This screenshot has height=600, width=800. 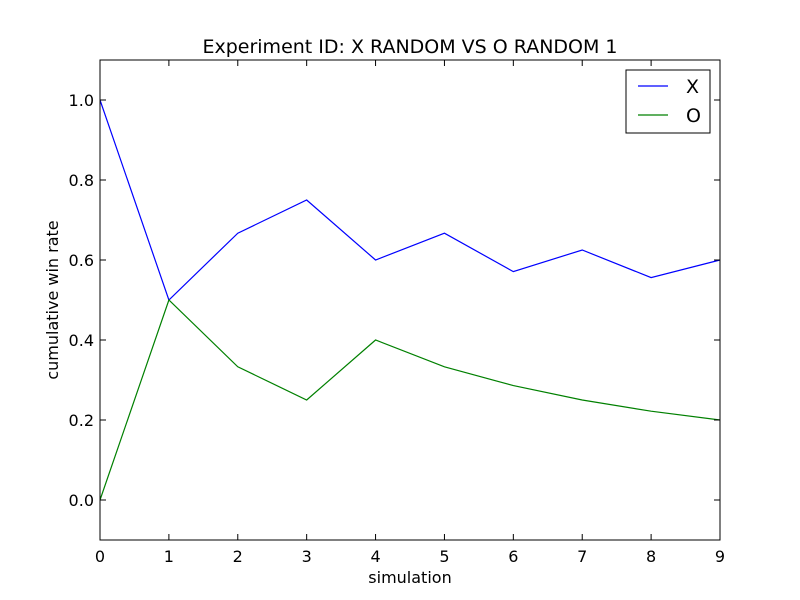 I want to click on chart-title: Experiment ID: X RANDOM VS O RANDOM 1, so click(x=409, y=47).